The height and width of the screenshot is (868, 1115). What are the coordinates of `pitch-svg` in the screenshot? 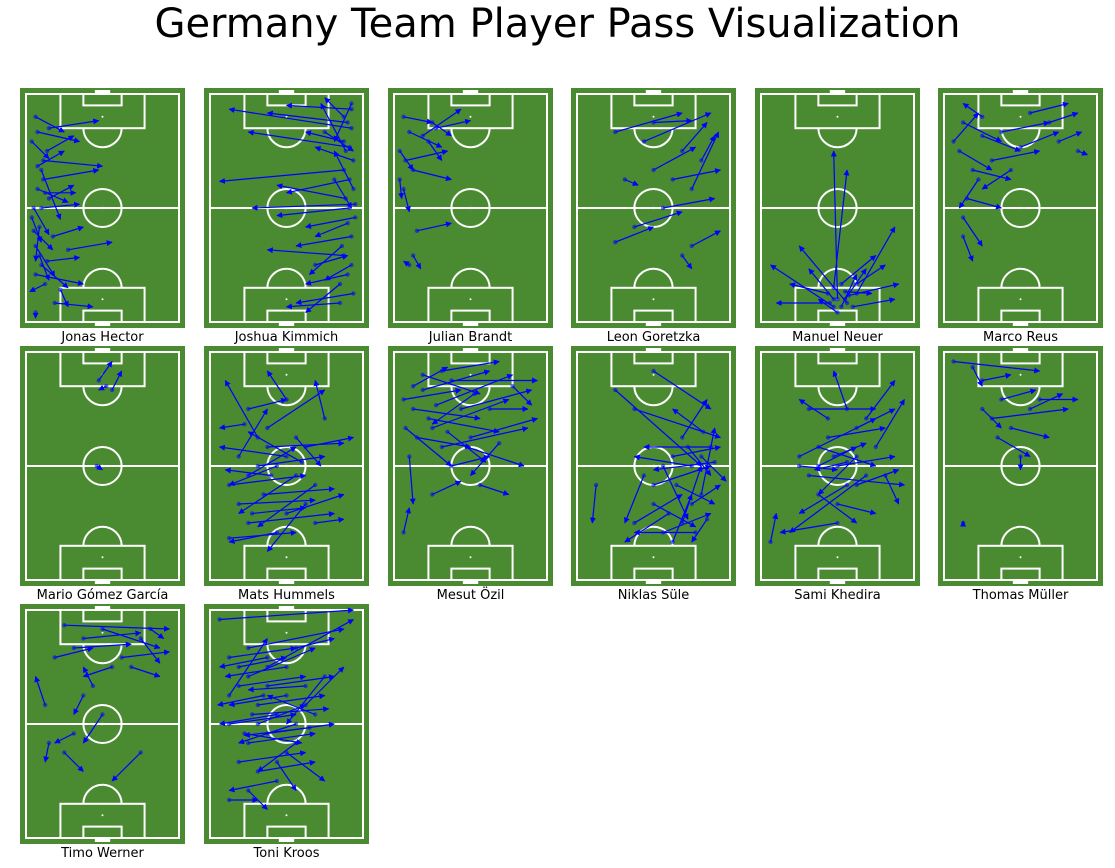 It's located at (470, 208).